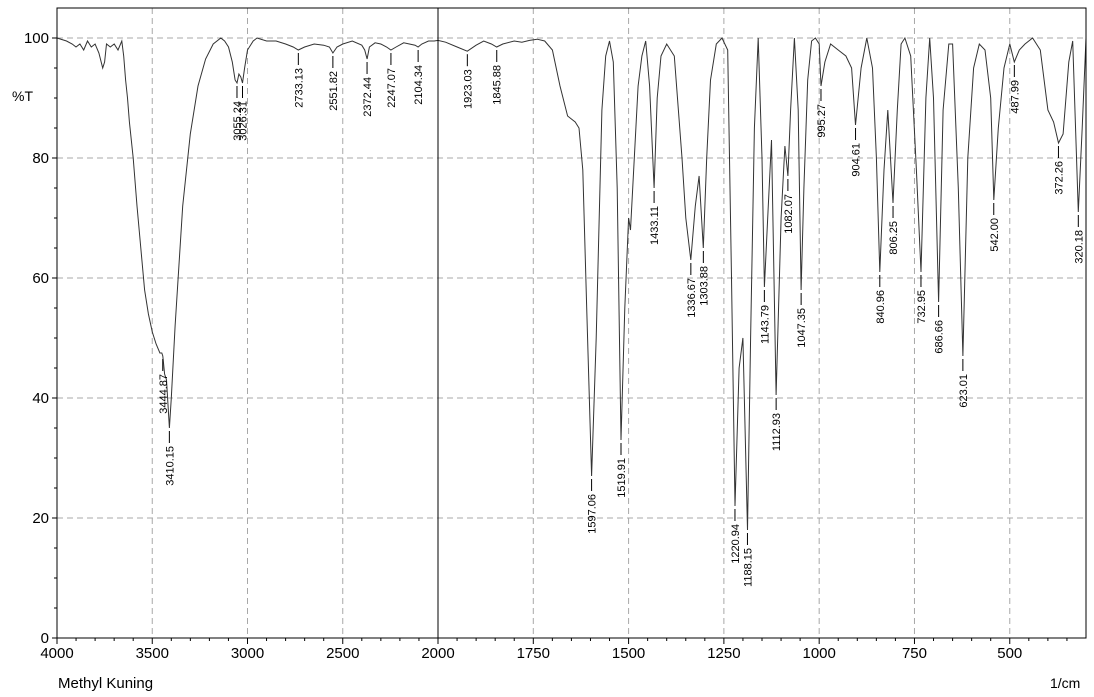 This screenshot has height=697, width=1094. I want to click on peak-label: 2104.34, so click(419, 85).